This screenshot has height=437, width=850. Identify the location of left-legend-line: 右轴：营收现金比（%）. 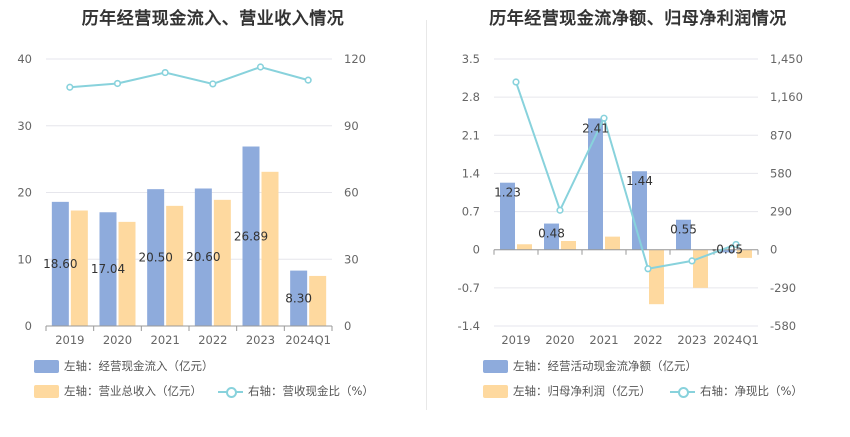
(296, 391).